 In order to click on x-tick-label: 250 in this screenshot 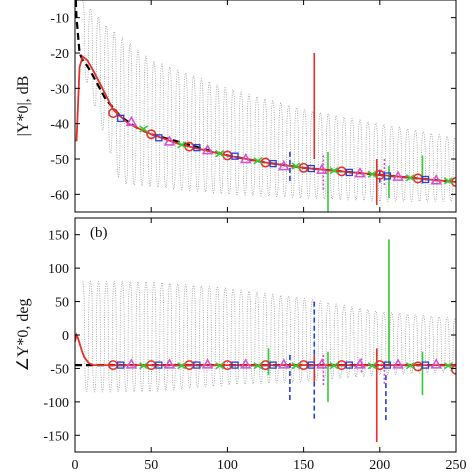, I will do `click(456, 465)`.